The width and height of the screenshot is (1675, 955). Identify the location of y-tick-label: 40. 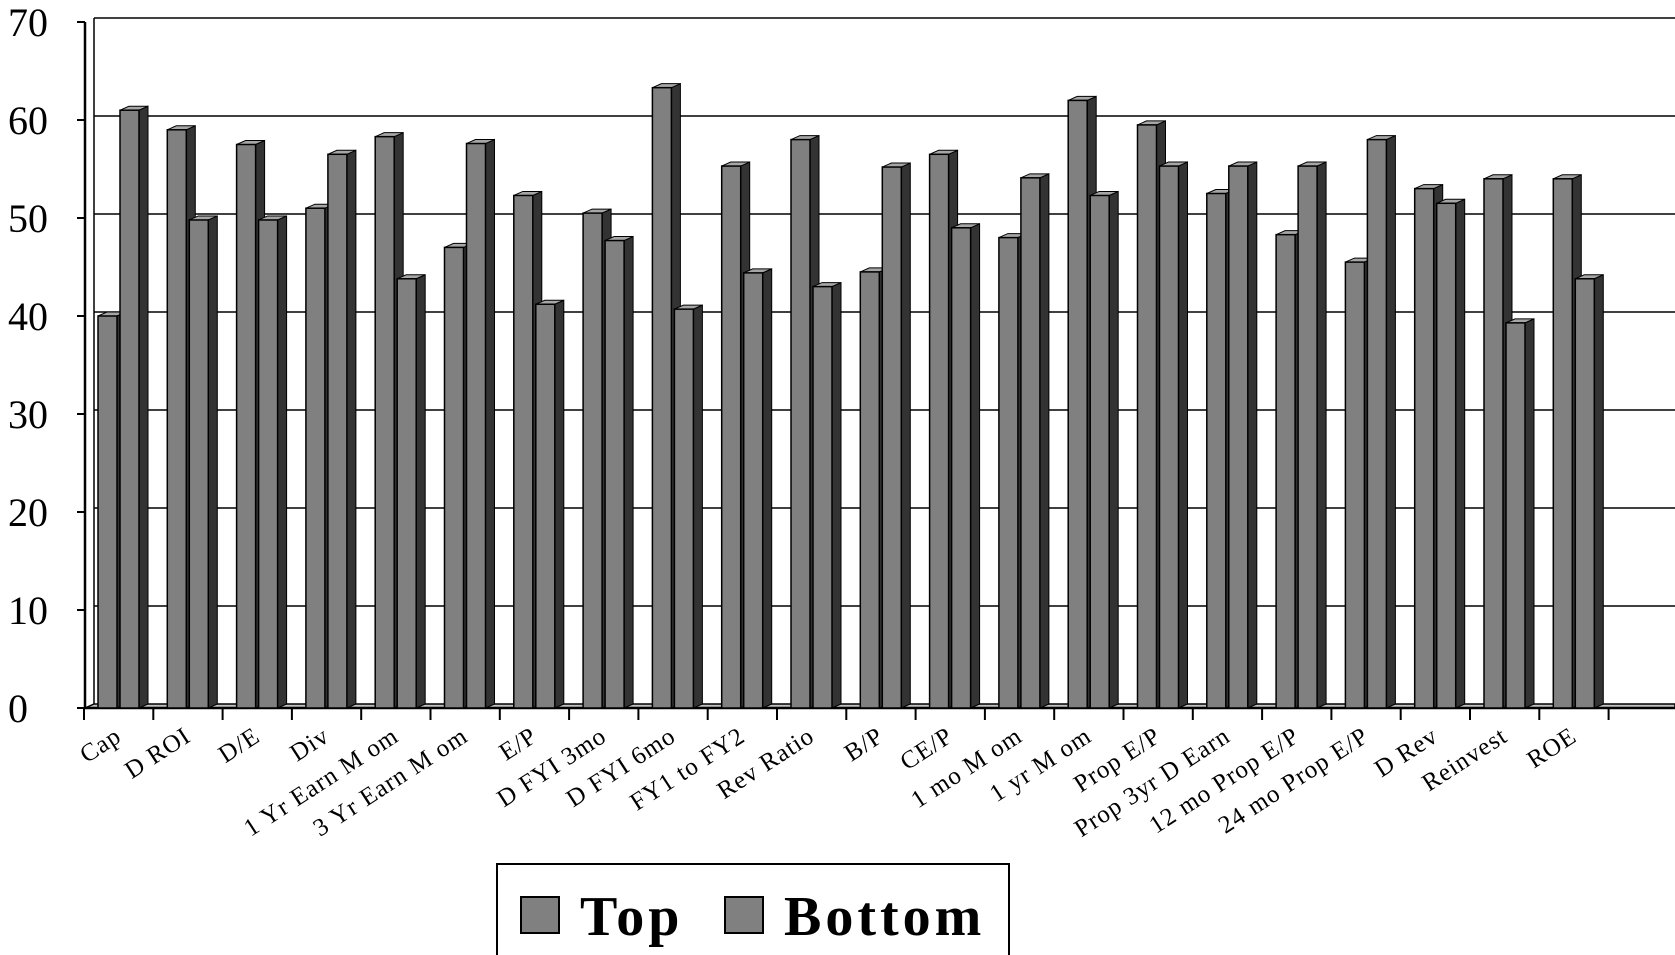
(28, 316).